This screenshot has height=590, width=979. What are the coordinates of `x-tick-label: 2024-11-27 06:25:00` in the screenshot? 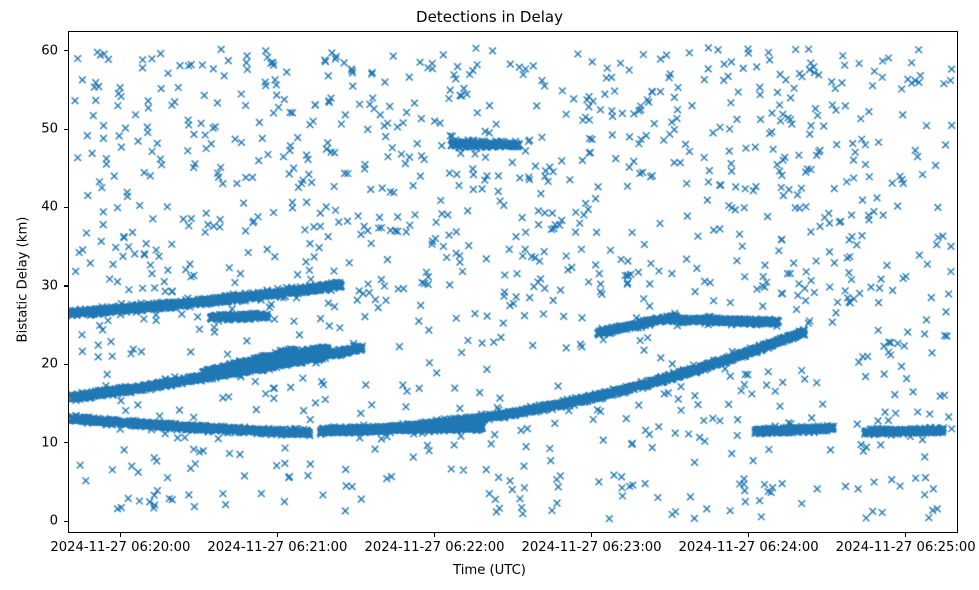 It's located at (905, 547).